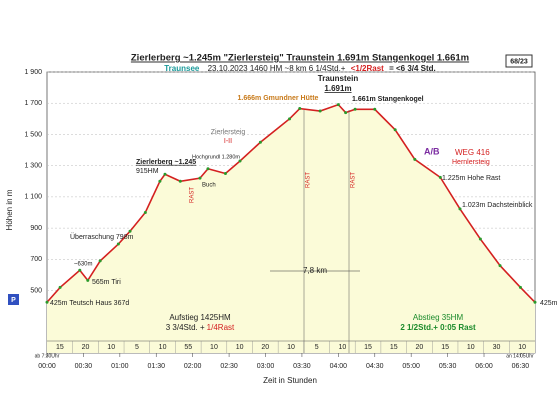 This screenshot has width=560, height=420. Describe the element at coordinates (278, 98) in the screenshot. I see `annotation: 1.666m Gmundner Hütte` at that location.